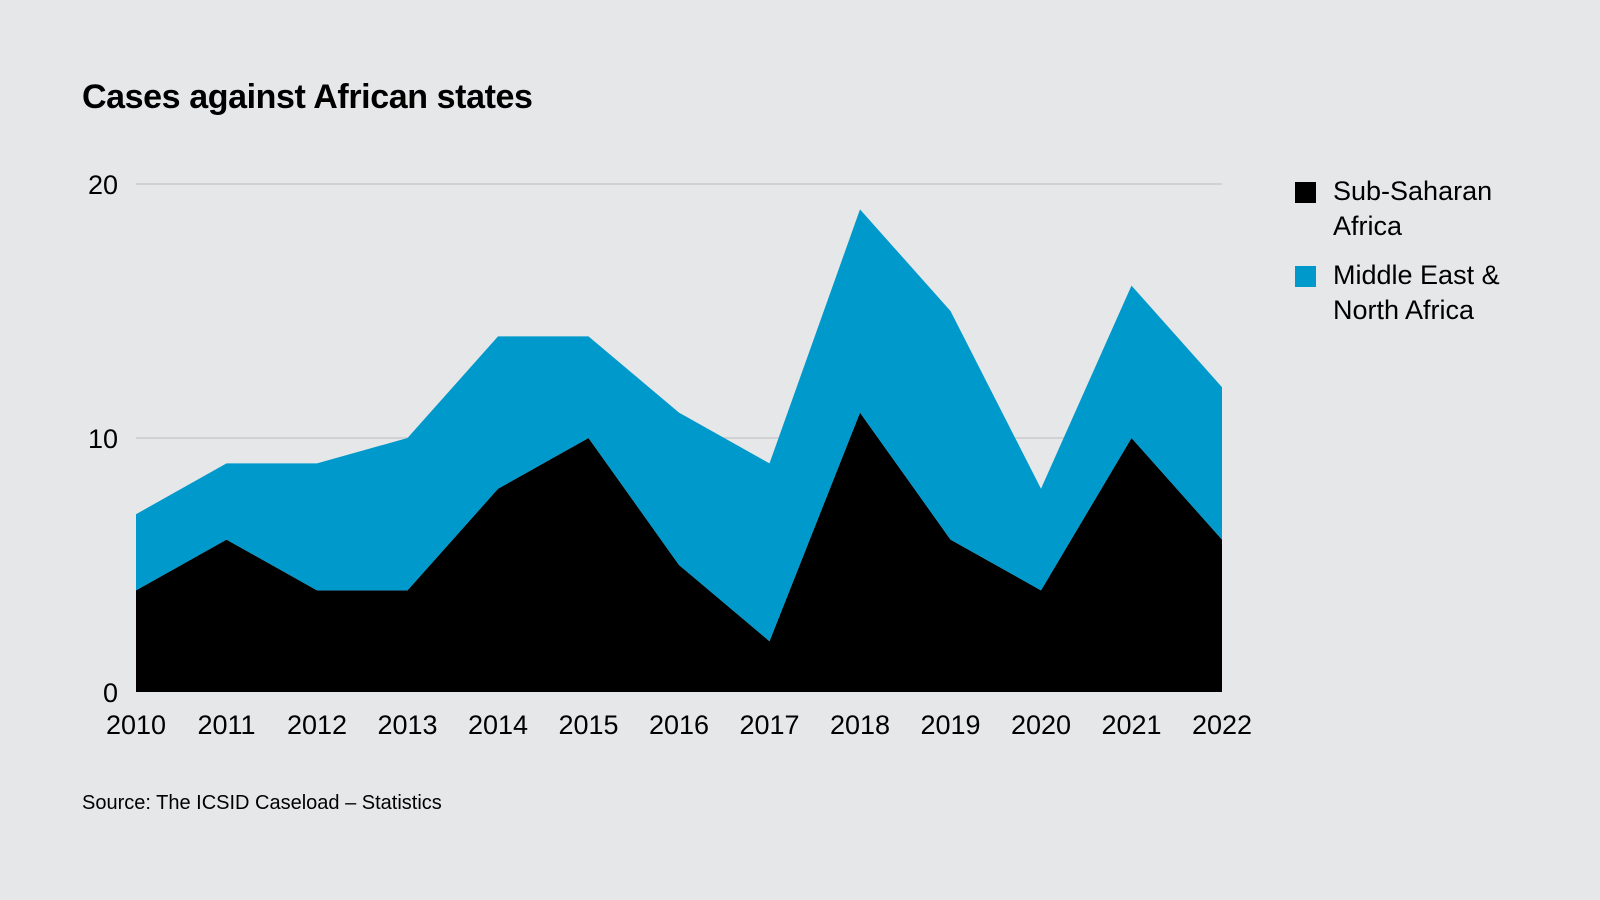 This screenshot has width=1600, height=900. I want to click on x-tick-label-2022: 2022, so click(1222, 725).